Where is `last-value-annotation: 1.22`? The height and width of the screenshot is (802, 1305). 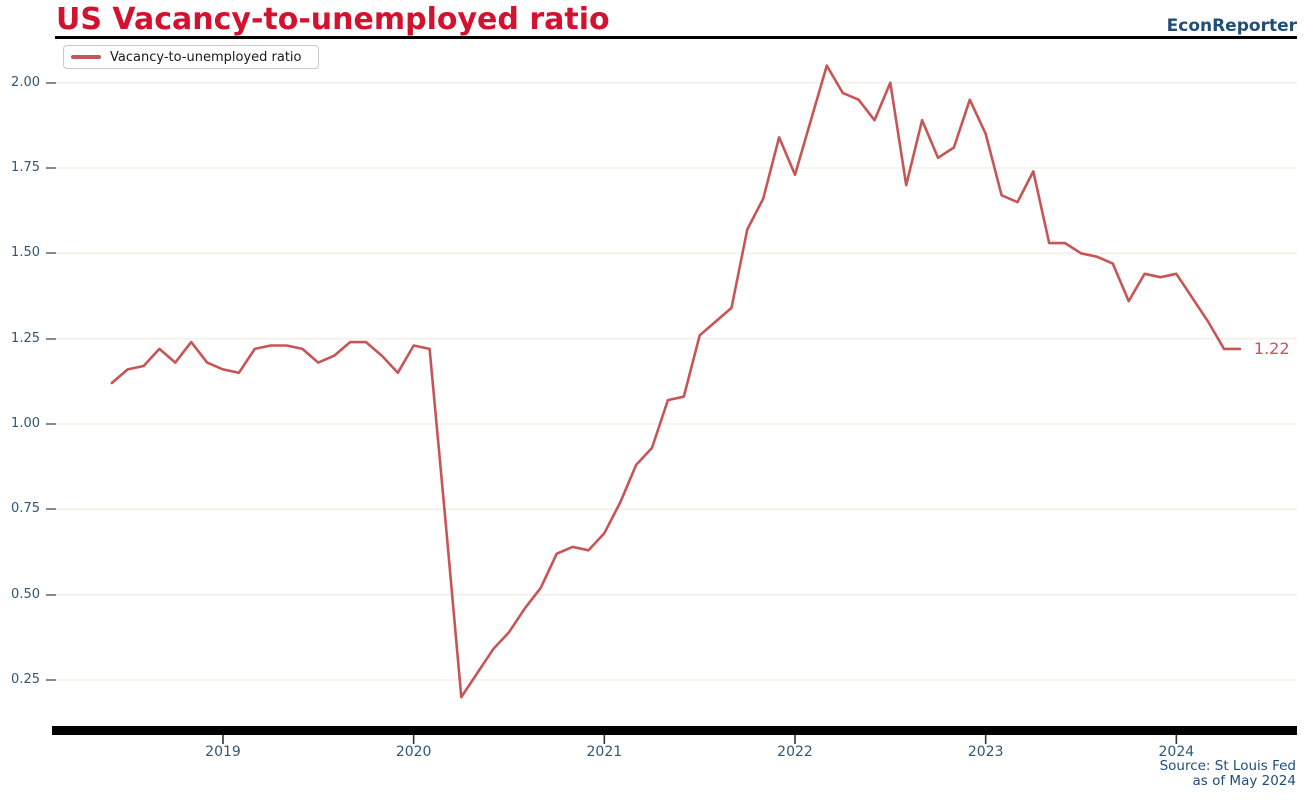
last-value-annotation: 1.22 is located at coordinates (1271, 348).